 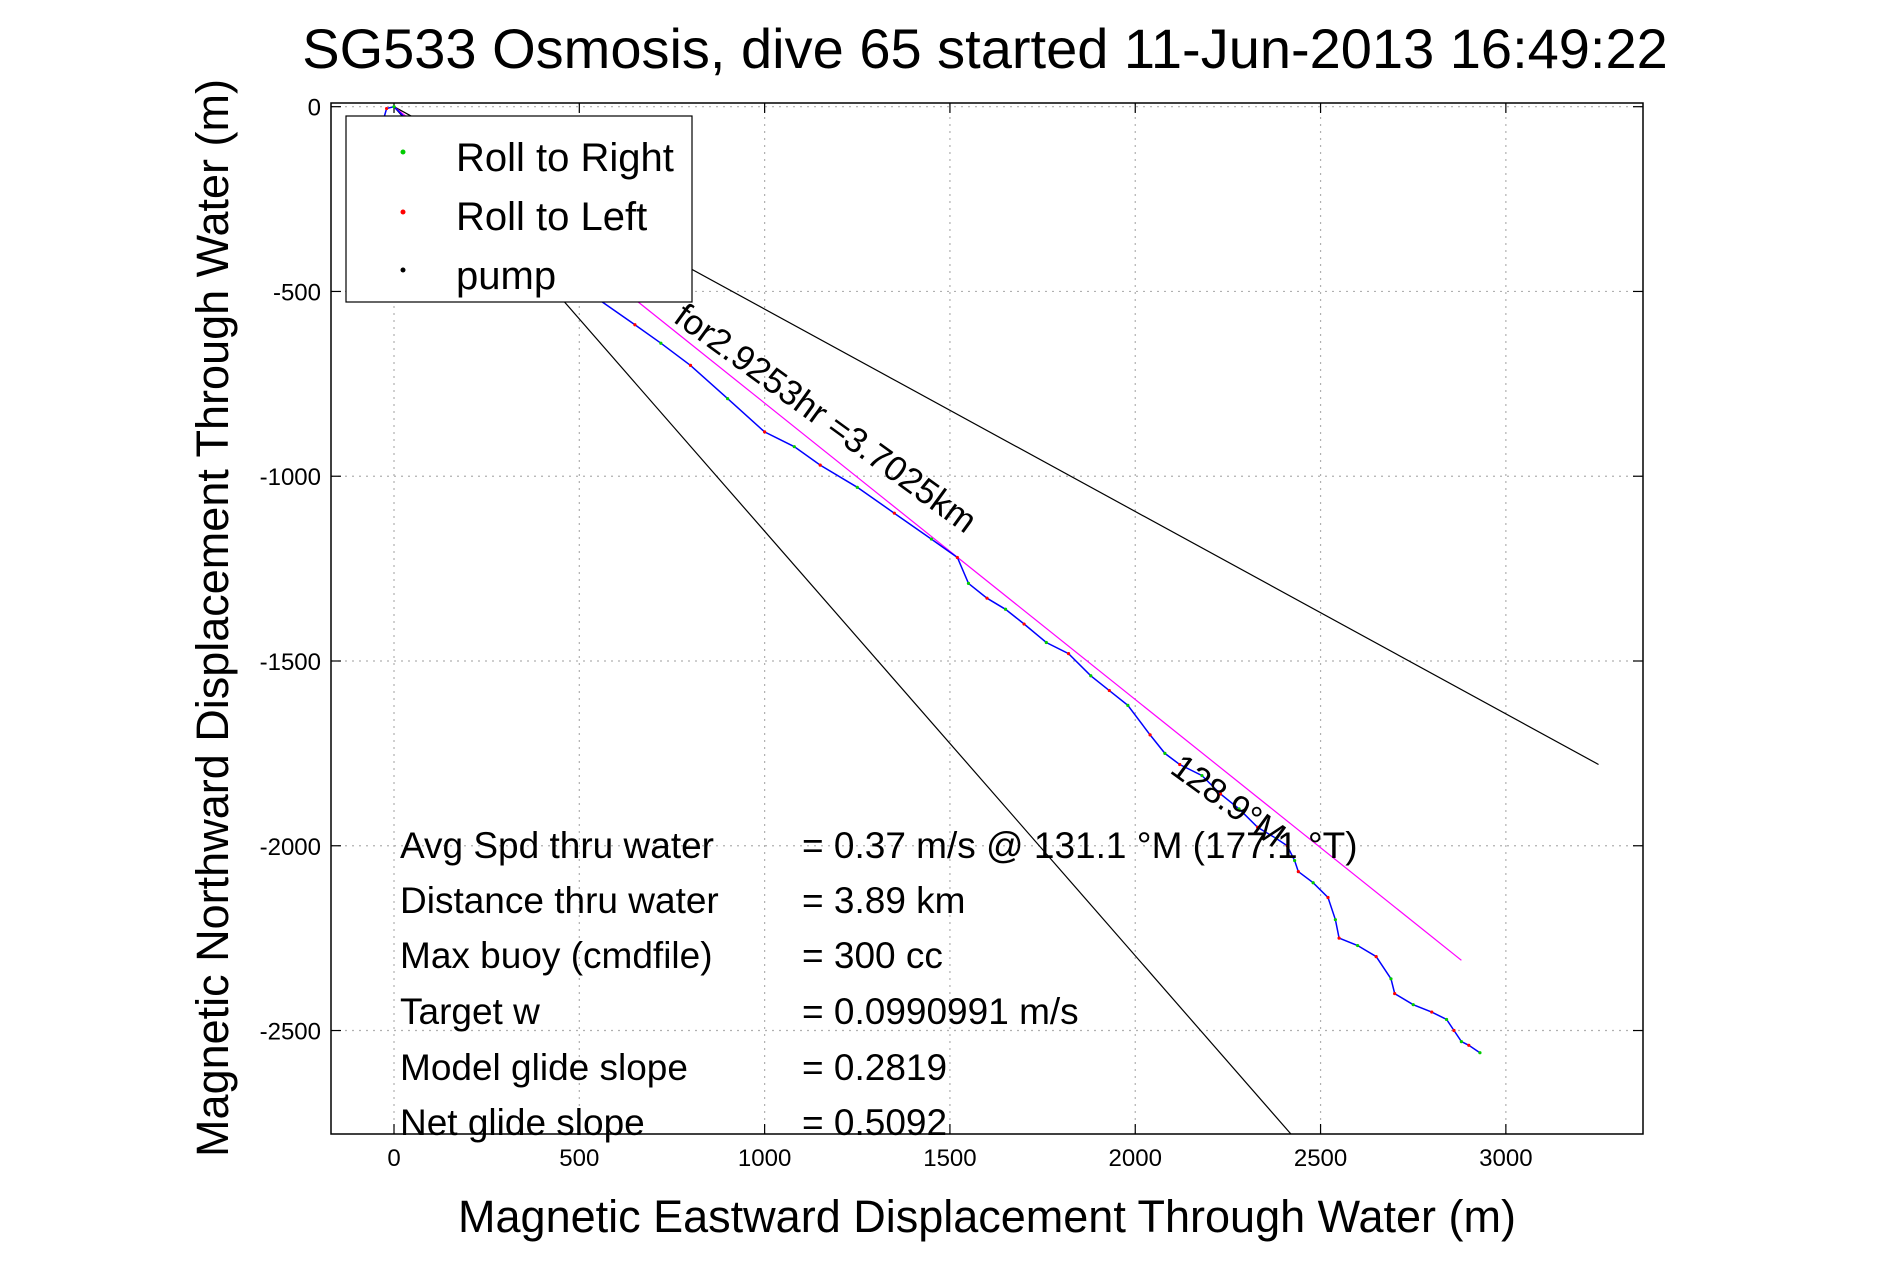 I want to click on y-tick-label: -1500, so click(x=290, y=662).